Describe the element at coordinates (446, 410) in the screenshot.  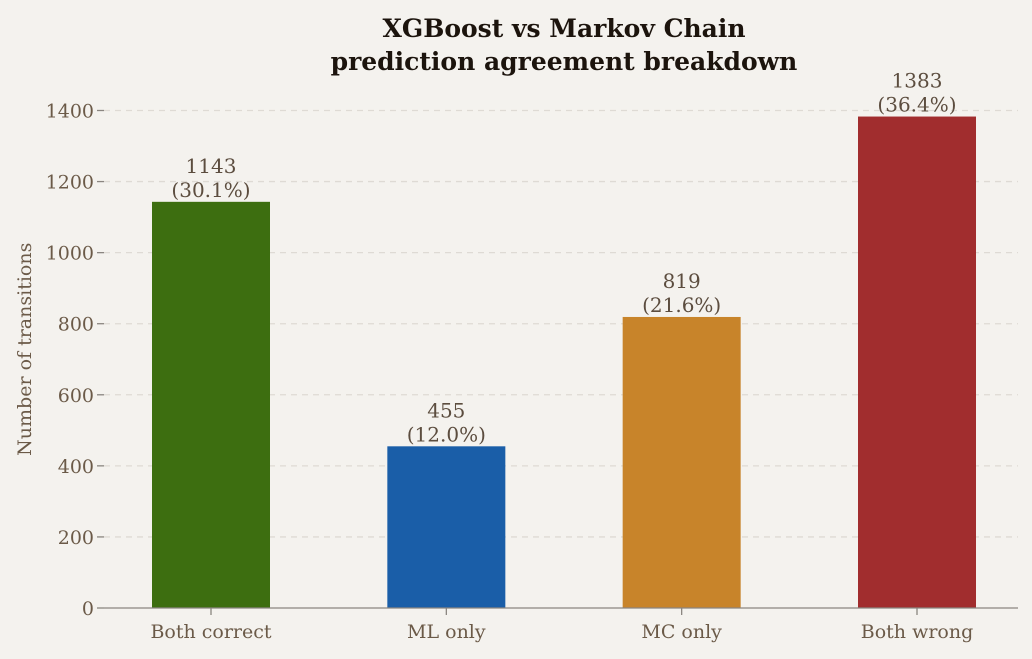
I see `value-label-ml-only: 455` at that location.